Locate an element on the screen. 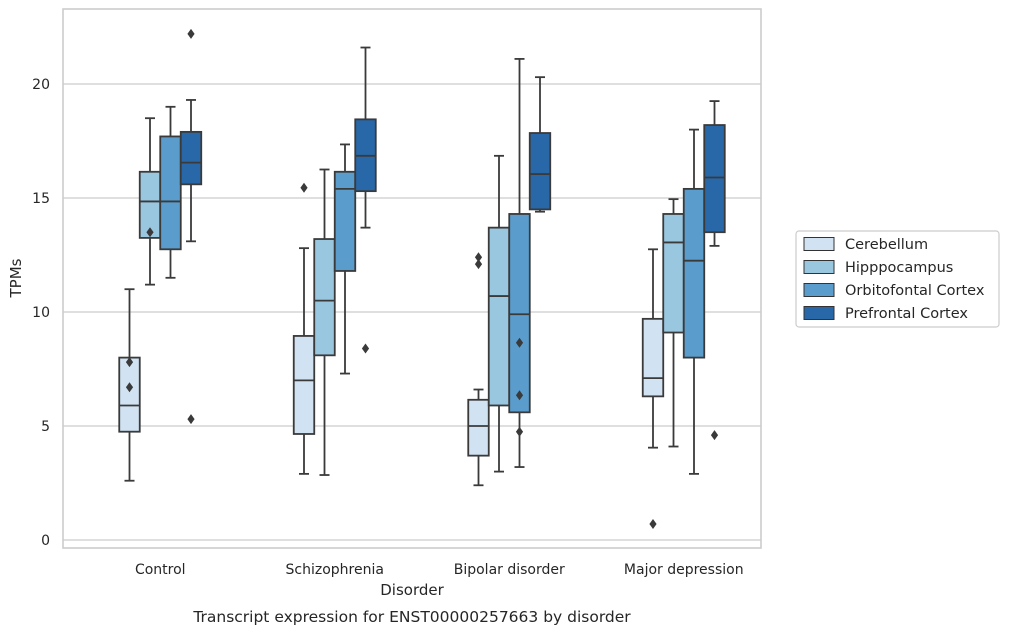 The image size is (1009, 634). legend-frame is located at coordinates (897, 279).